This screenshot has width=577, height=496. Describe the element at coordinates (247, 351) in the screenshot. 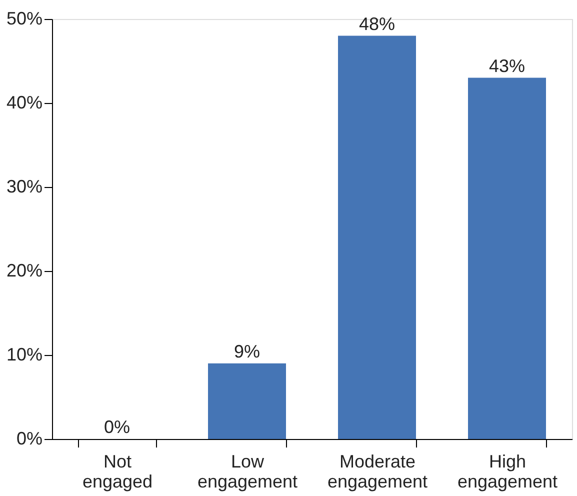

I see `data-label: 9%` at that location.